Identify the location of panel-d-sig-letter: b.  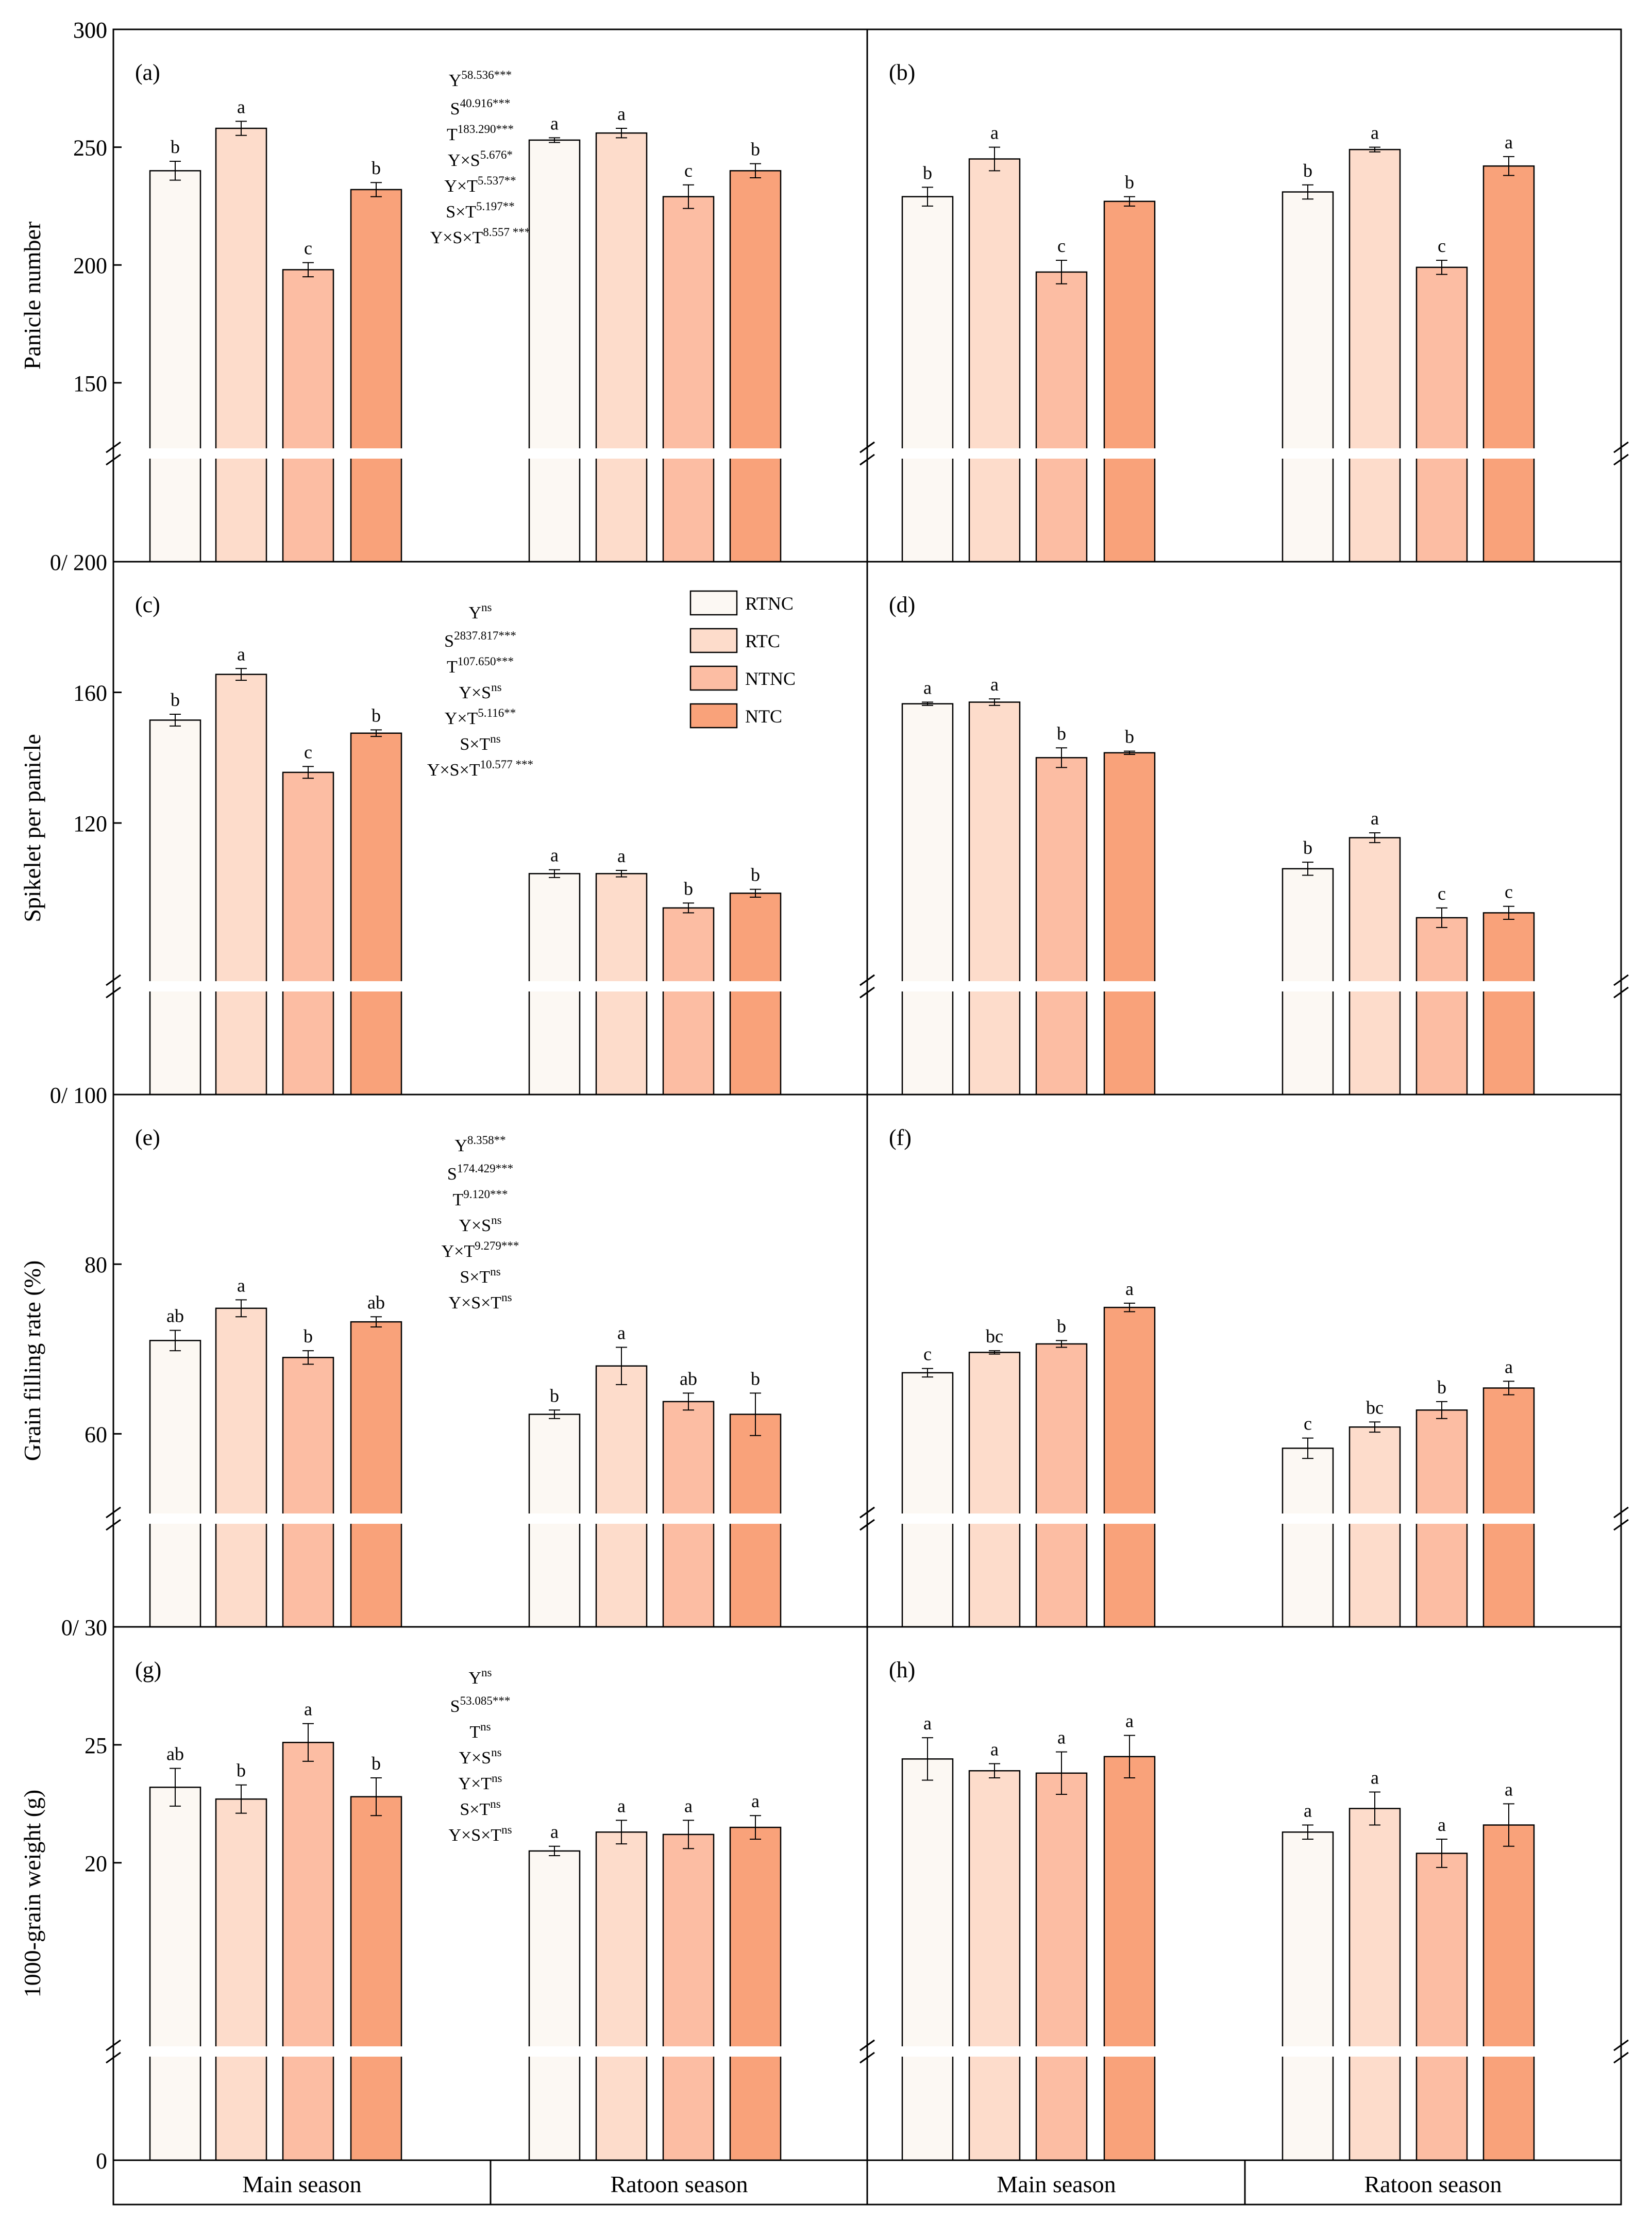
(1129, 737).